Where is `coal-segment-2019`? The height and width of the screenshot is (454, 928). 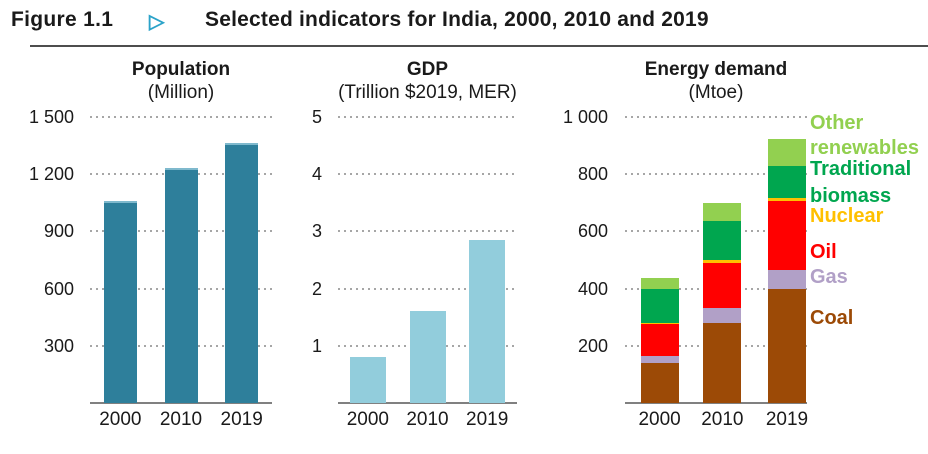
coal-segment-2019 is located at coordinates (786, 345).